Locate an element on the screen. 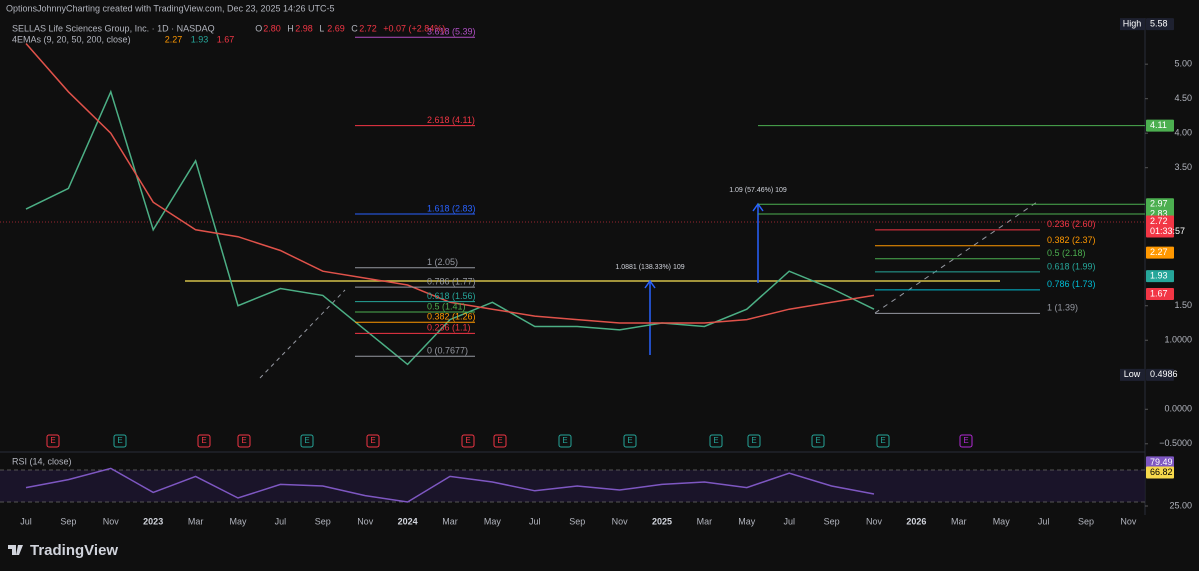 The image size is (1199, 571). ohlc-key: H is located at coordinates (290, 28).